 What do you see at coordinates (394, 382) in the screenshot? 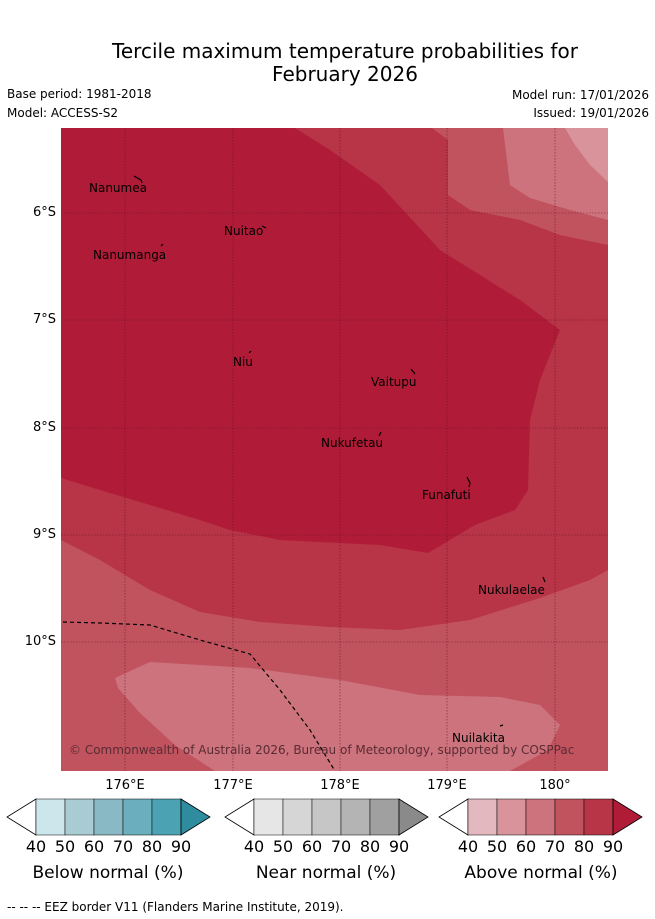
I see `place-label: Vaitupu` at bounding box center [394, 382].